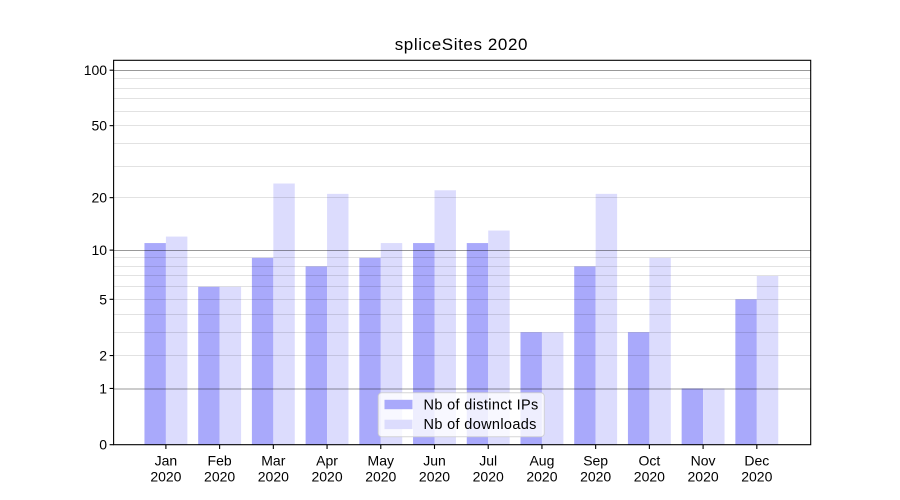 This screenshot has height=500, width=900. What do you see at coordinates (100, 250) in the screenshot?
I see `svg-text: 10` at bounding box center [100, 250].